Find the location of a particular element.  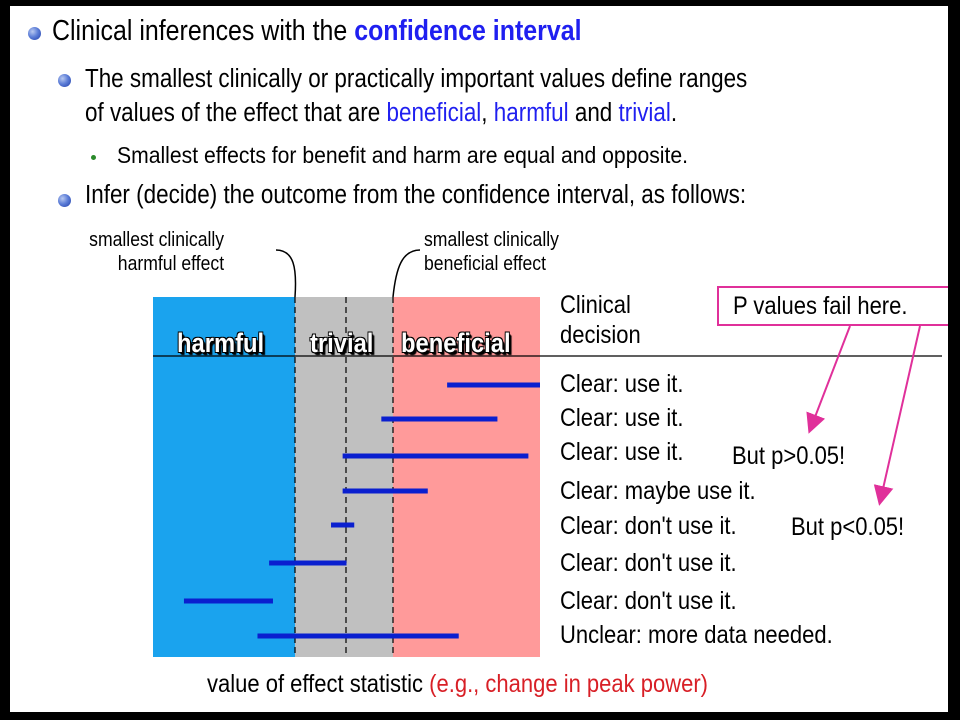

heading-text: Clinical inferences with the is located at coordinates (203, 31).